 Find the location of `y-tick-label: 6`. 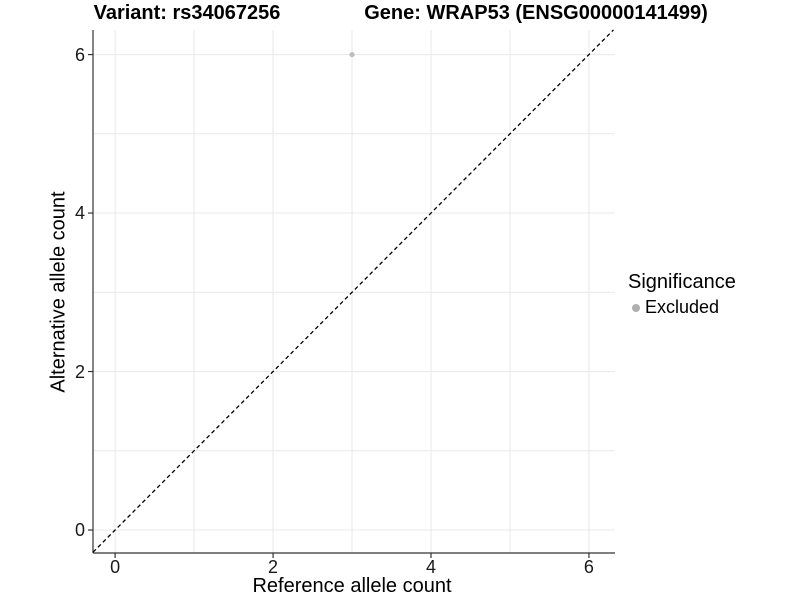

y-tick-label: 6 is located at coordinates (79, 54).